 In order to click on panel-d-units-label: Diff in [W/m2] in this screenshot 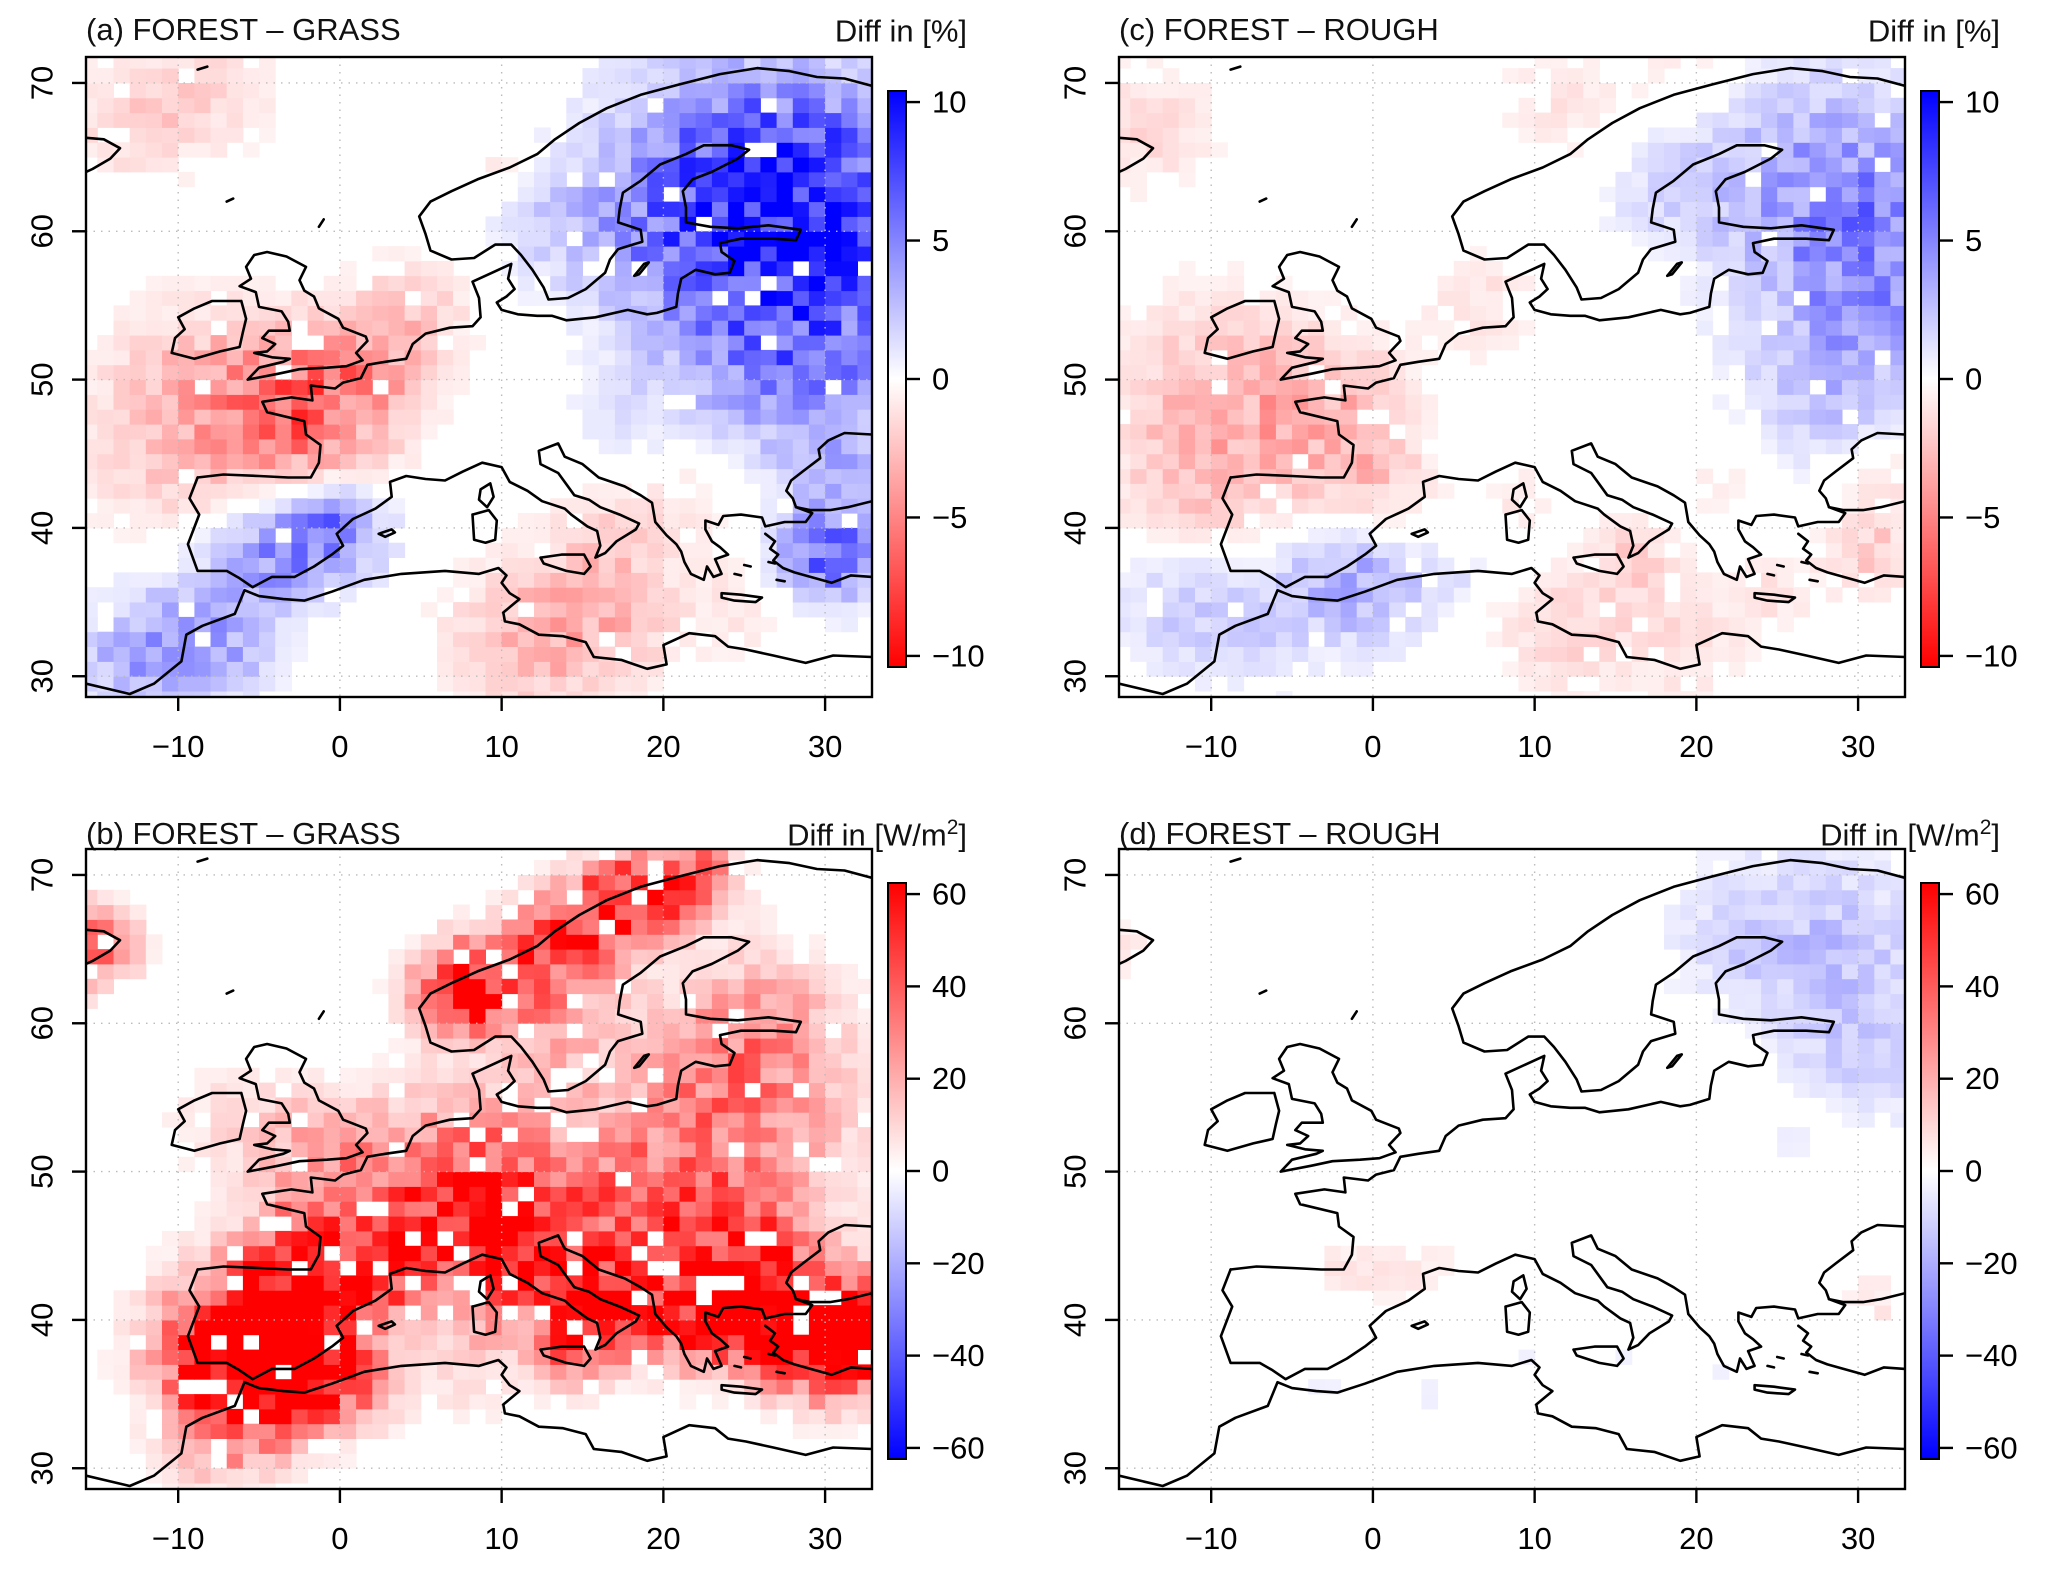, I will do `click(1910, 834)`.